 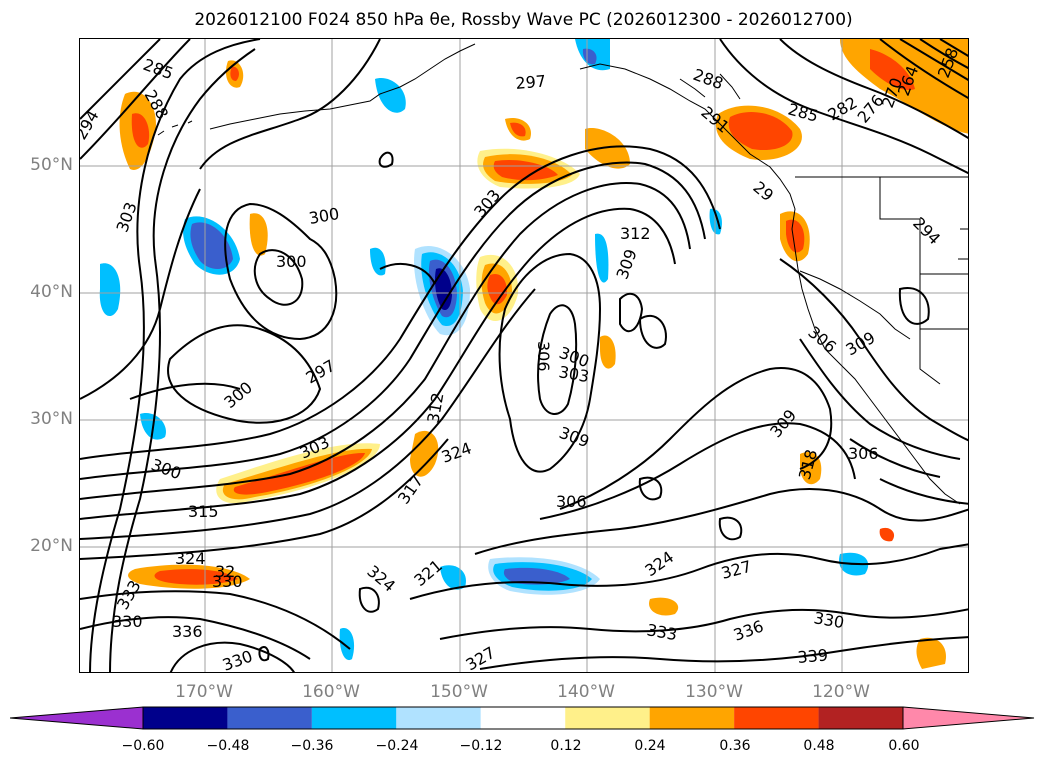 What do you see at coordinates (968, 718) in the screenshot?
I see `colorbar-extend-high` at bounding box center [968, 718].